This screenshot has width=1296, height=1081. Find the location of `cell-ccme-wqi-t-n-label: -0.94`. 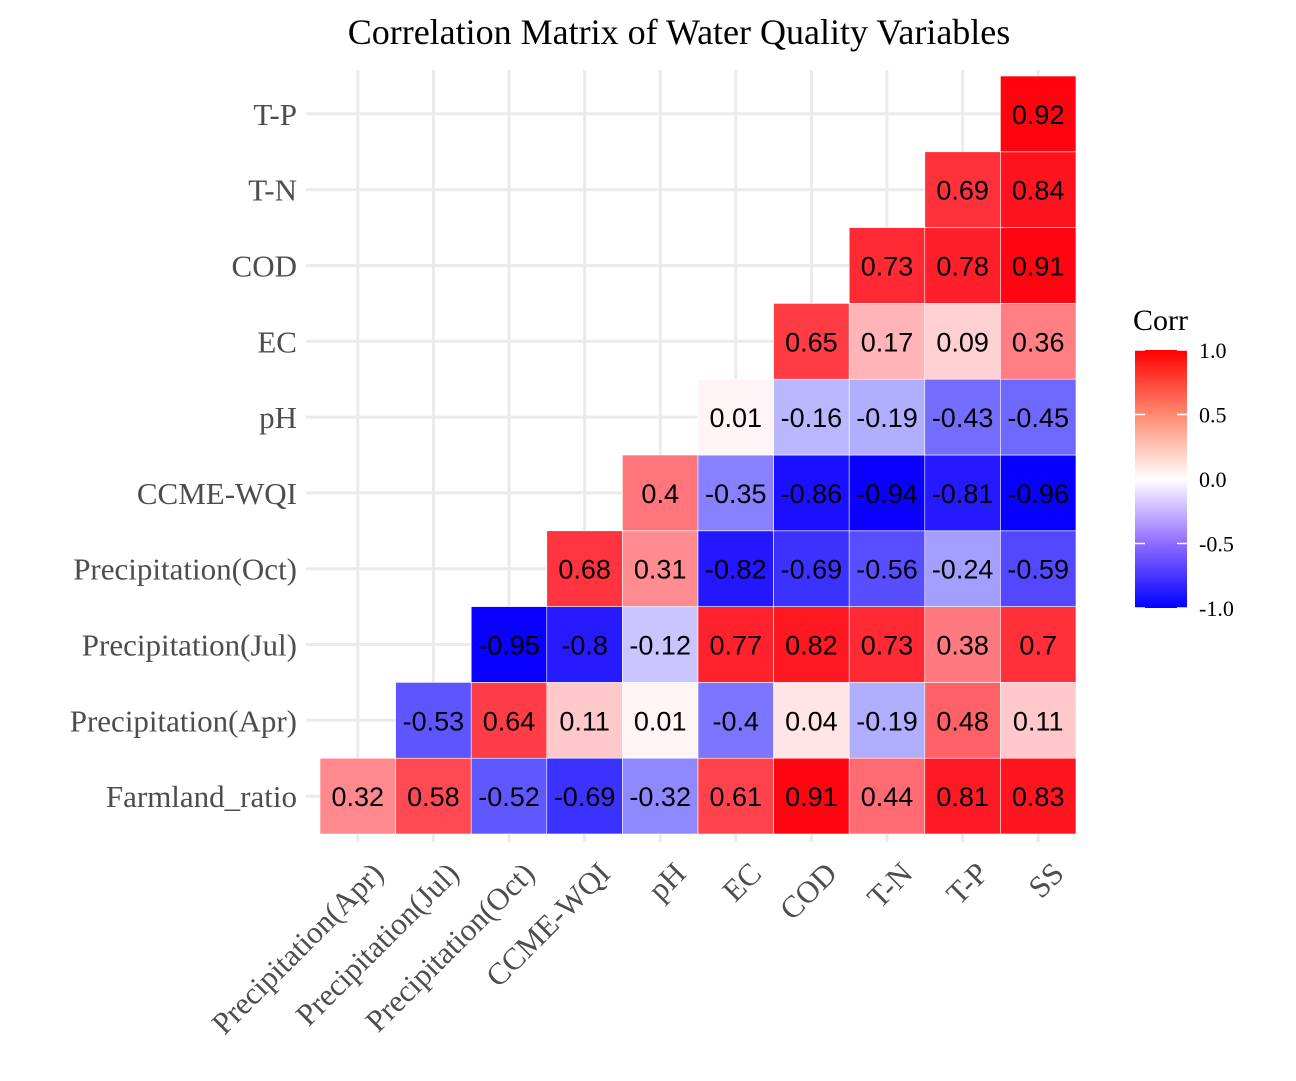

cell-ccme-wqi-t-n-label: -0.94 is located at coordinates (887, 494).